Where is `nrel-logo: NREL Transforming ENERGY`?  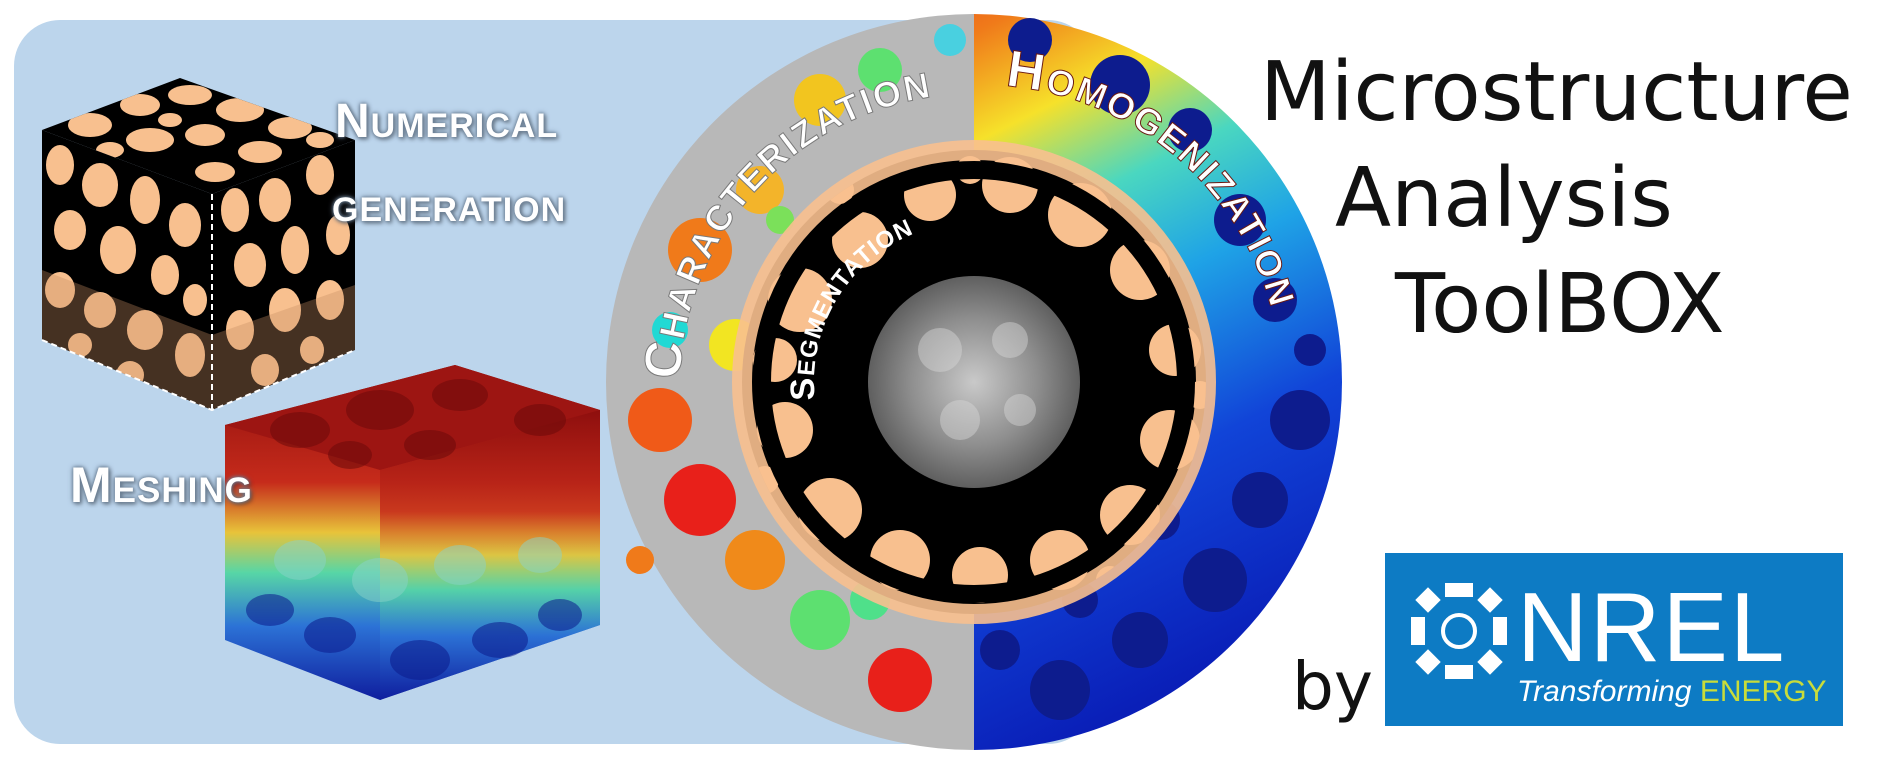
nrel-logo: NREL Transforming ENERGY is located at coordinates (1614, 639).